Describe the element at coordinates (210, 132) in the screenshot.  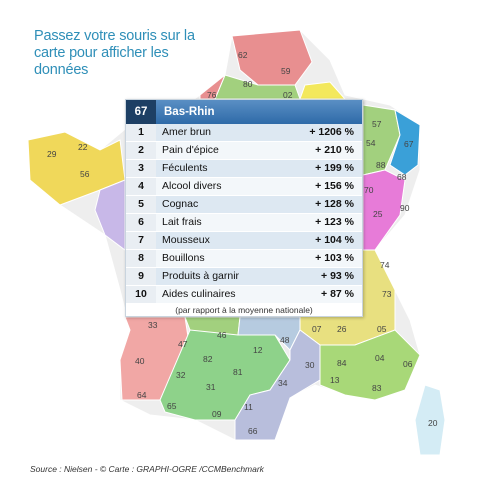
I see `product-name: Amer brun` at that location.